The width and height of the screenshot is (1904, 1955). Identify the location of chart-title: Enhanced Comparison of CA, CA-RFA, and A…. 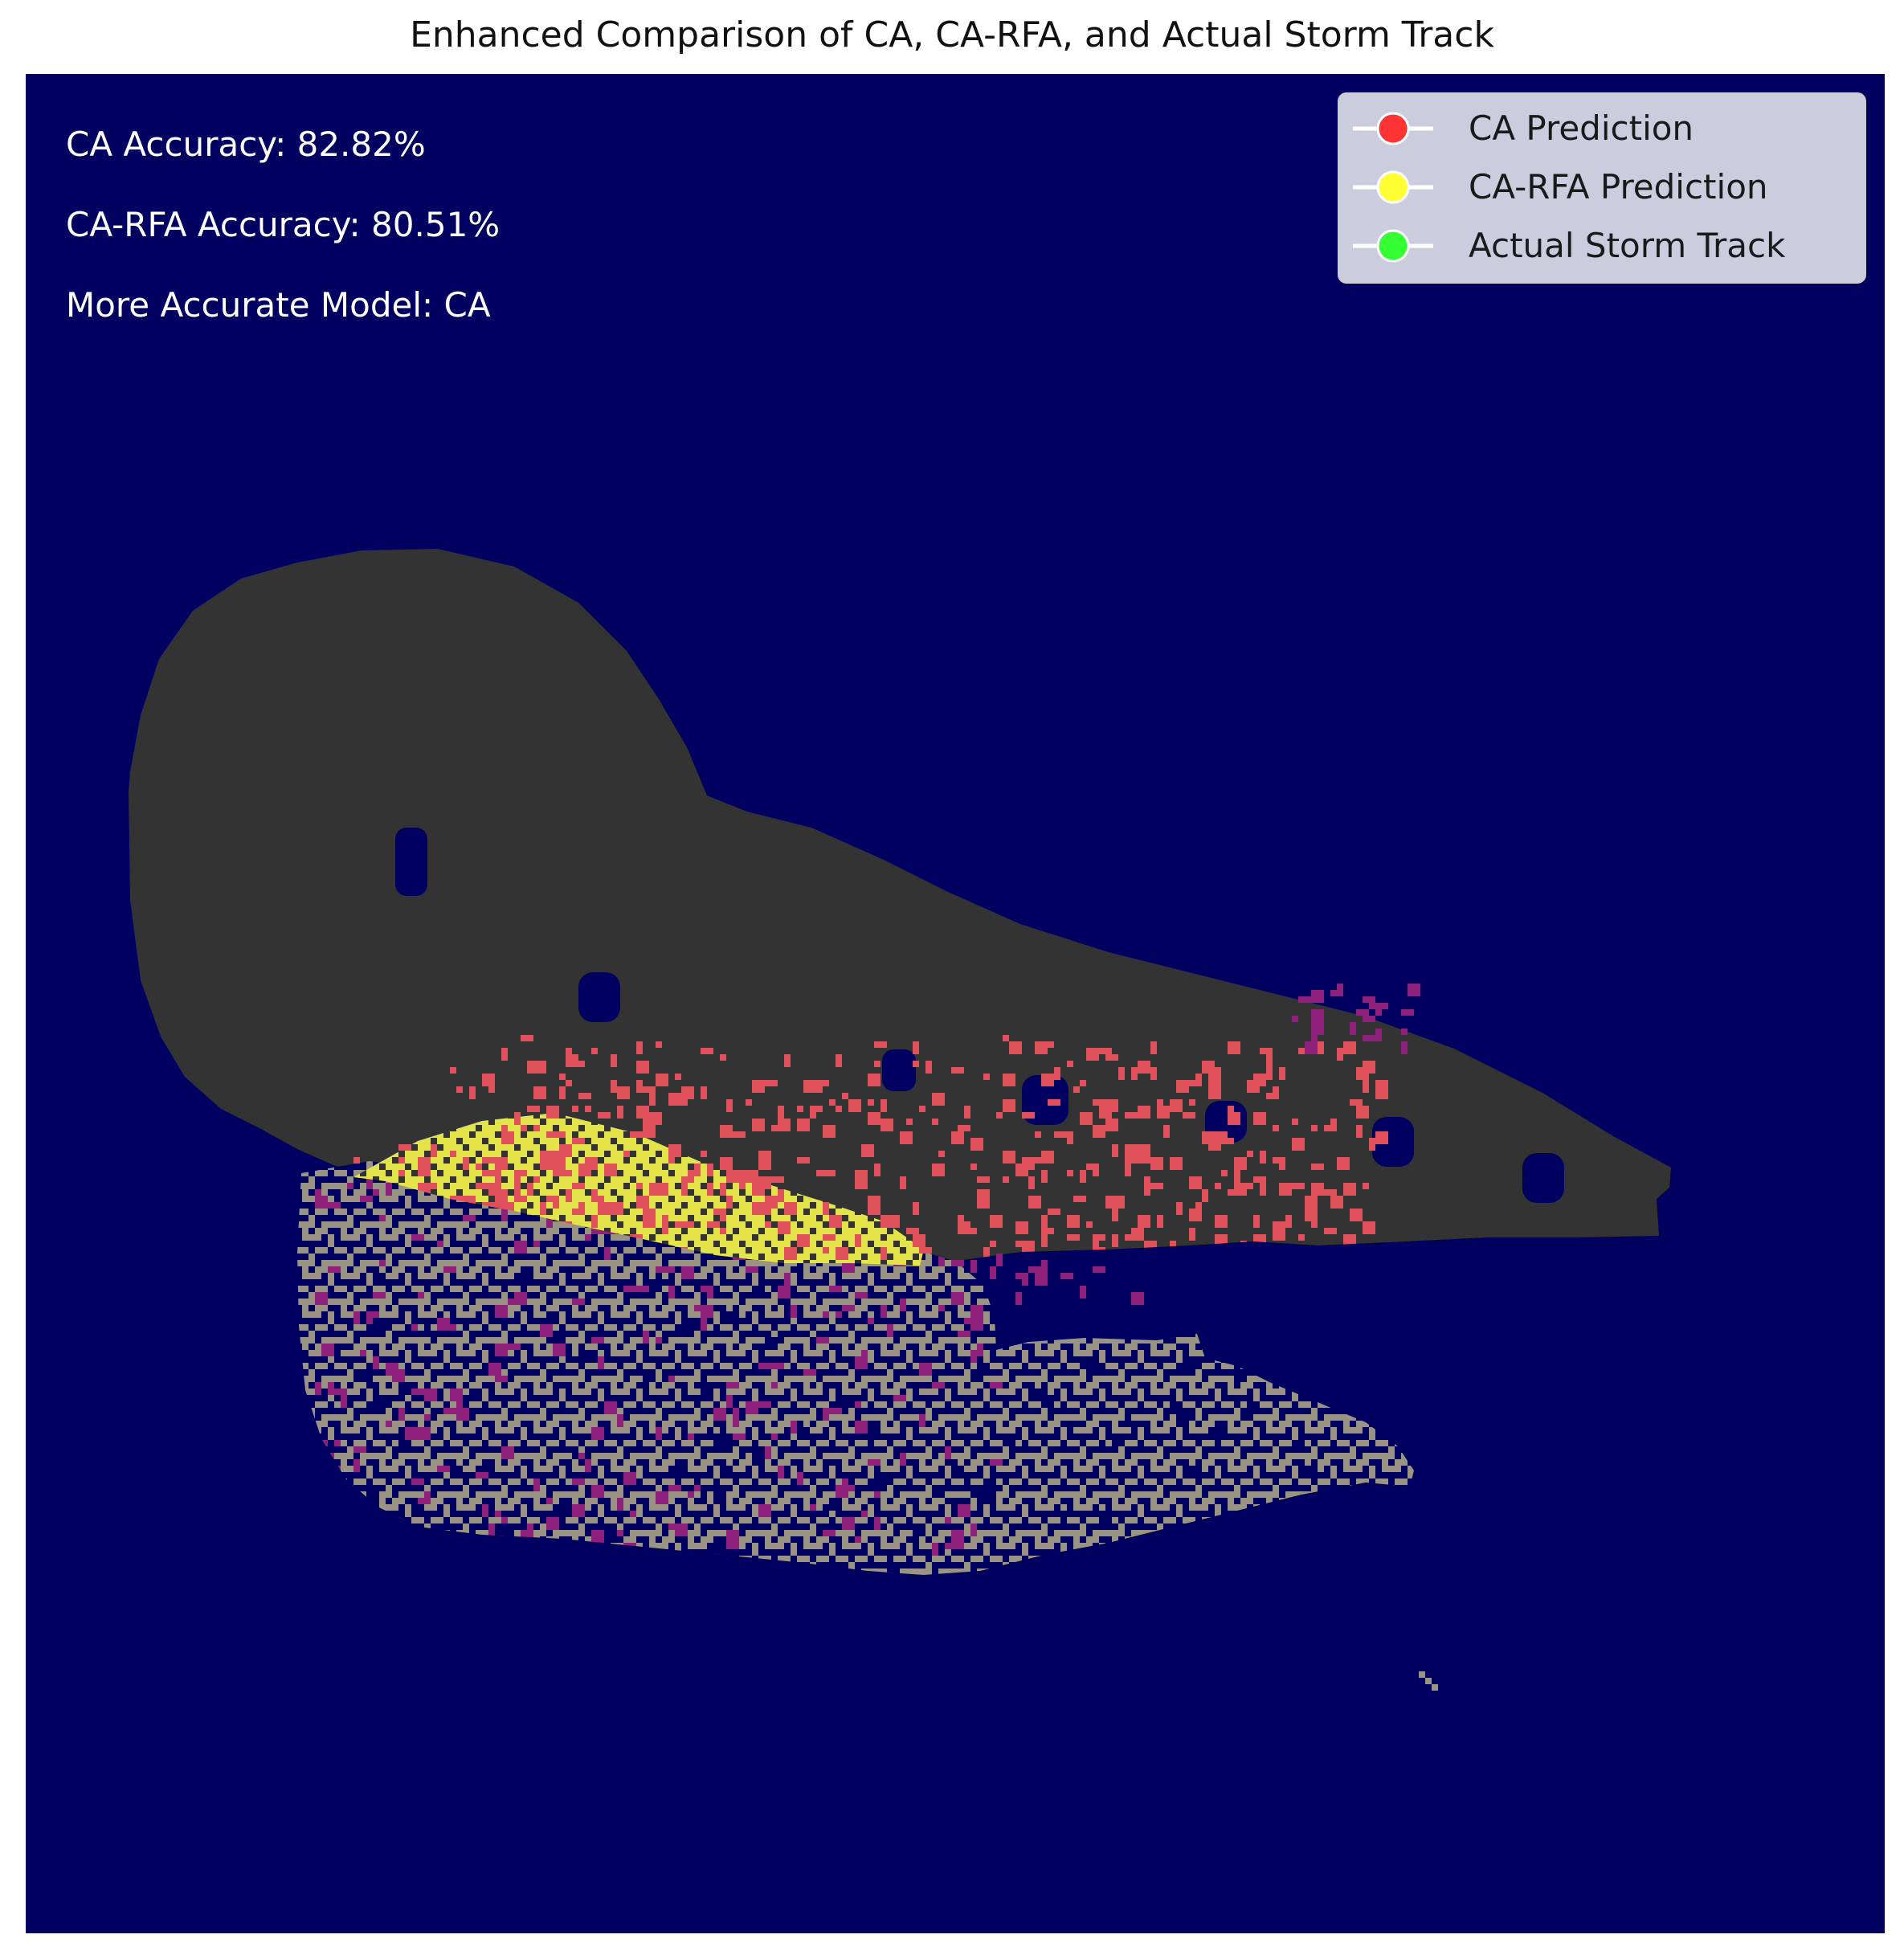
(952, 34).